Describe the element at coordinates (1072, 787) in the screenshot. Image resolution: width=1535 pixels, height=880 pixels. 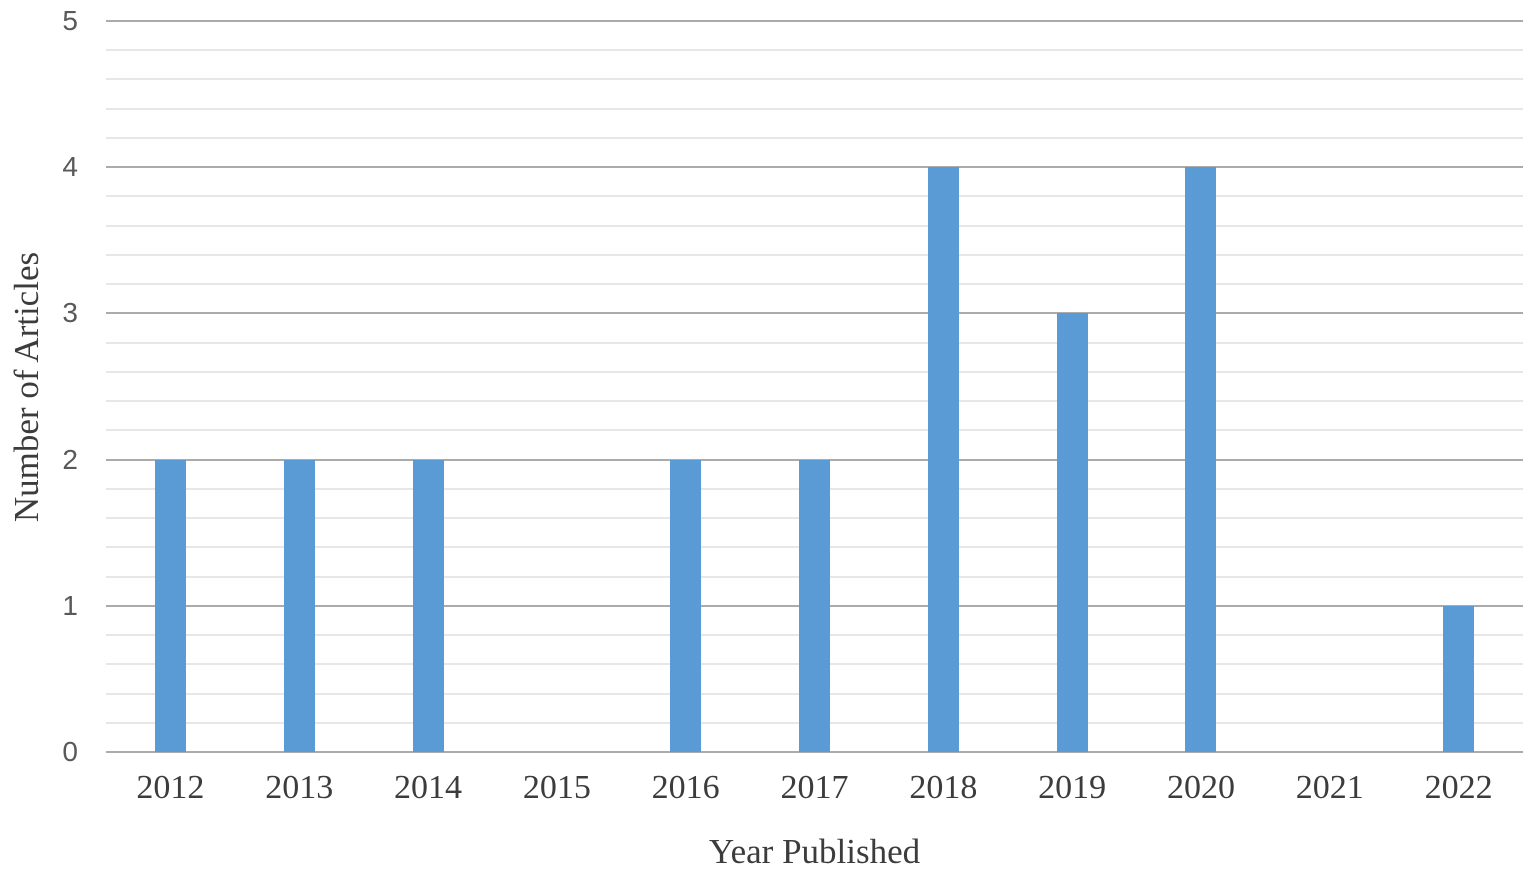
I see `x-tick-label: 2019` at that location.